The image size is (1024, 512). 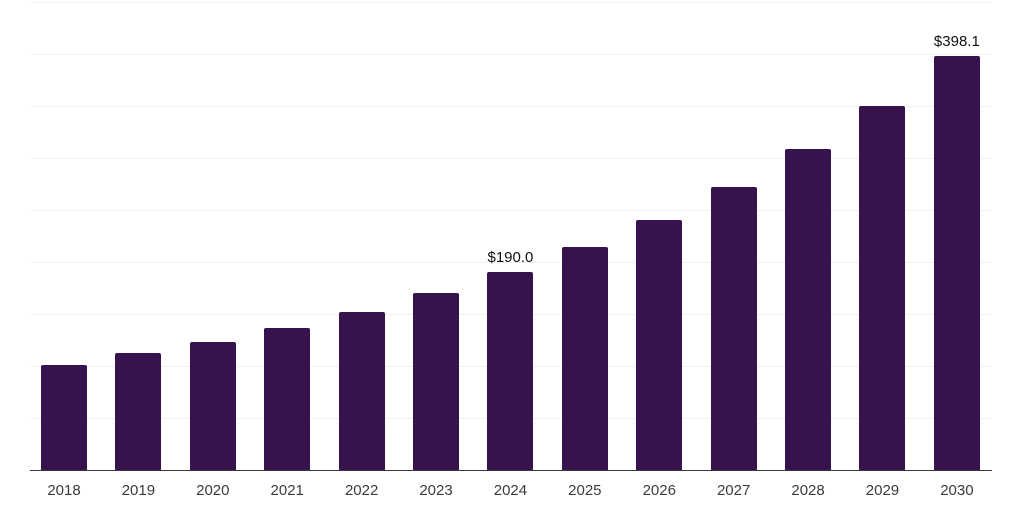 I want to click on bar-2027, so click(x=733, y=328).